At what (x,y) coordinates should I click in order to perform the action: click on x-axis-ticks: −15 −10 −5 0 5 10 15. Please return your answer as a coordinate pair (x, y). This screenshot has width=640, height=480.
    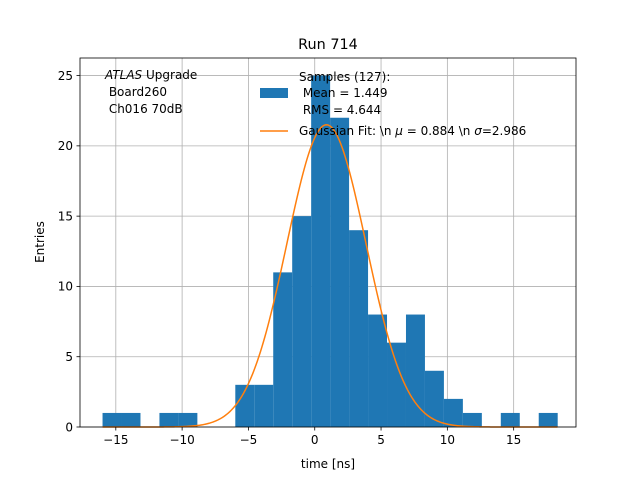
    Looking at the image, I should click on (312, 437).